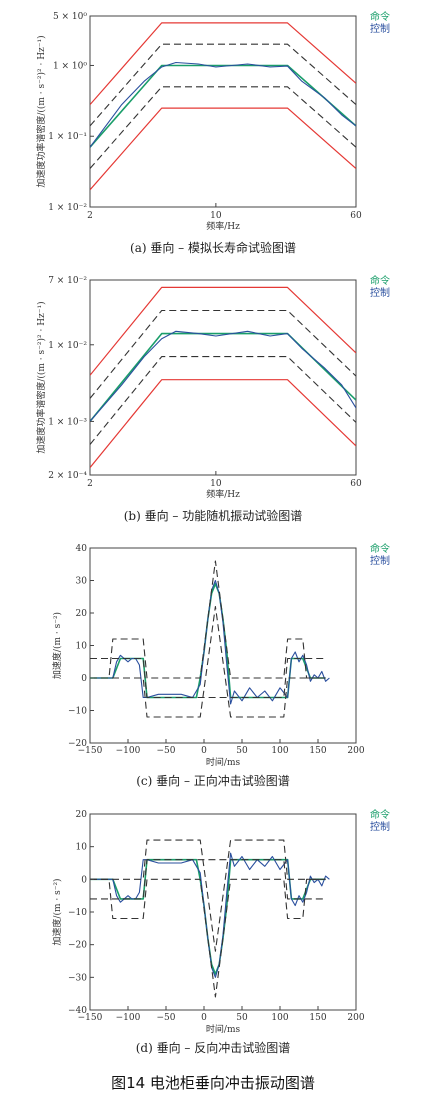 Image resolution: width=426 pixels, height=1101 pixels. I want to click on figure-title: 图14 电池柜垂向冲击振动图谱, so click(213, 1083).